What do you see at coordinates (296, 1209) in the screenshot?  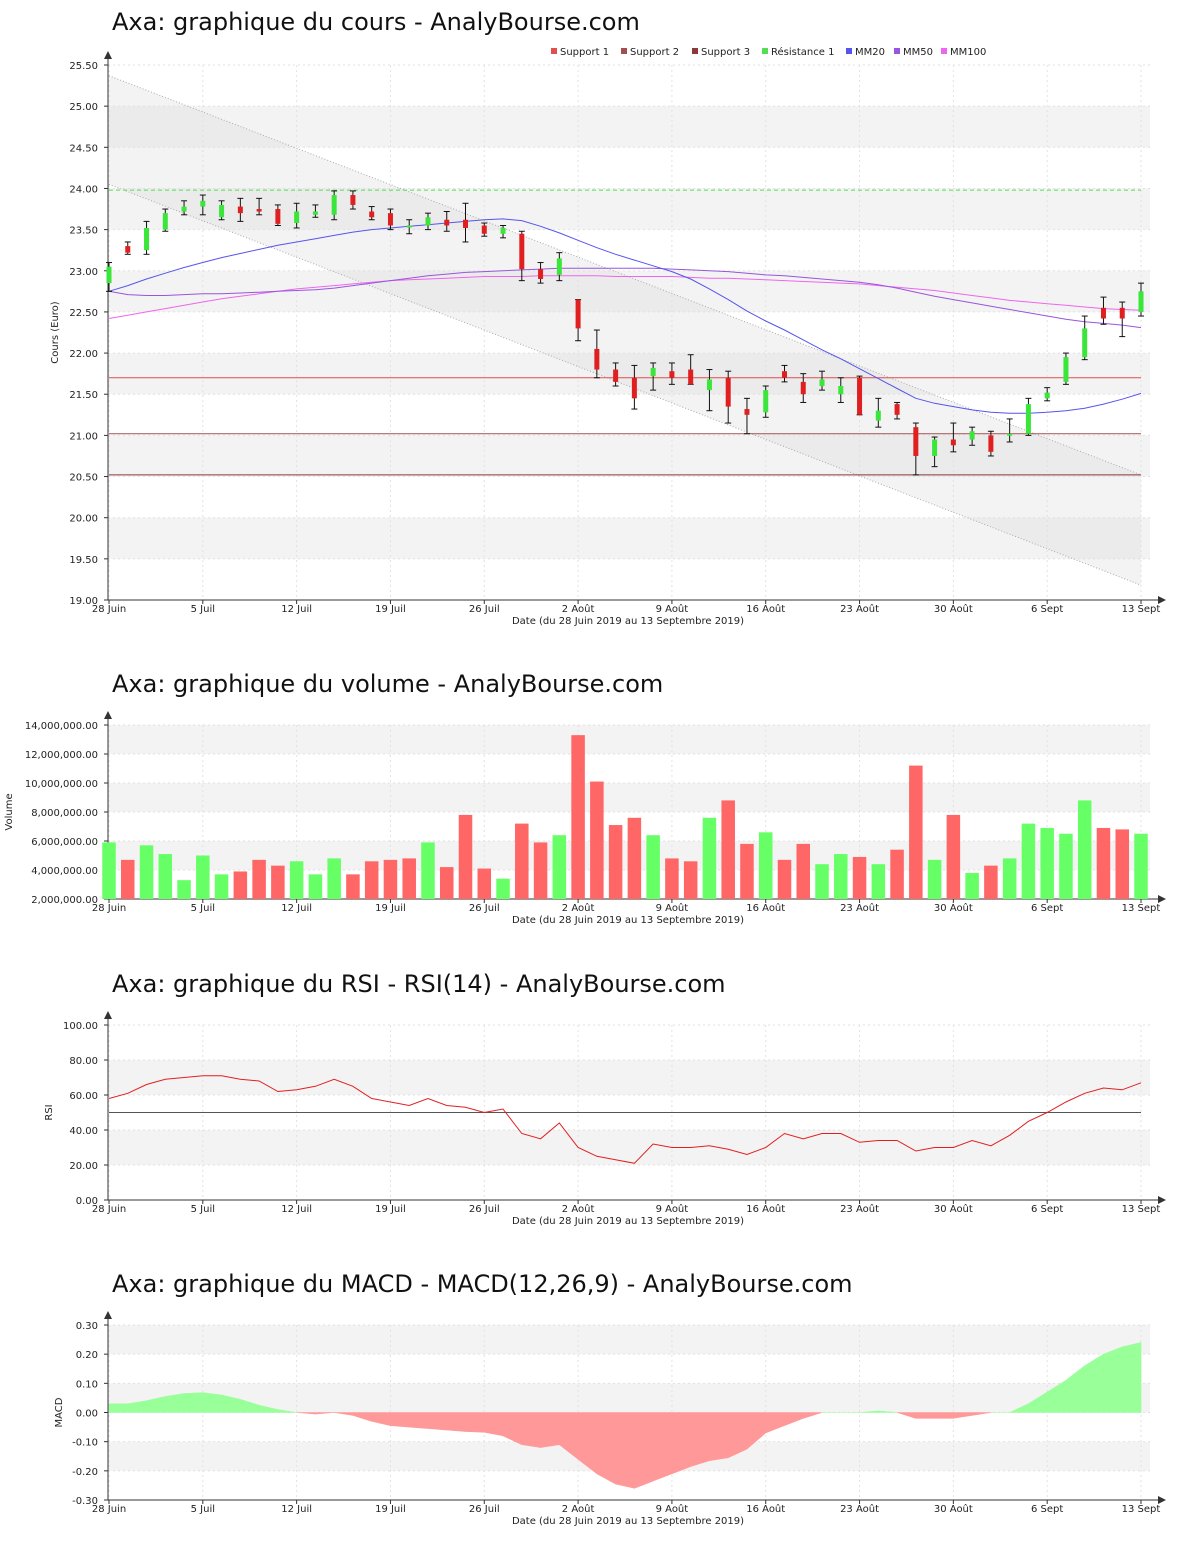 I see `x-tick-label: 12 Juil` at bounding box center [296, 1209].